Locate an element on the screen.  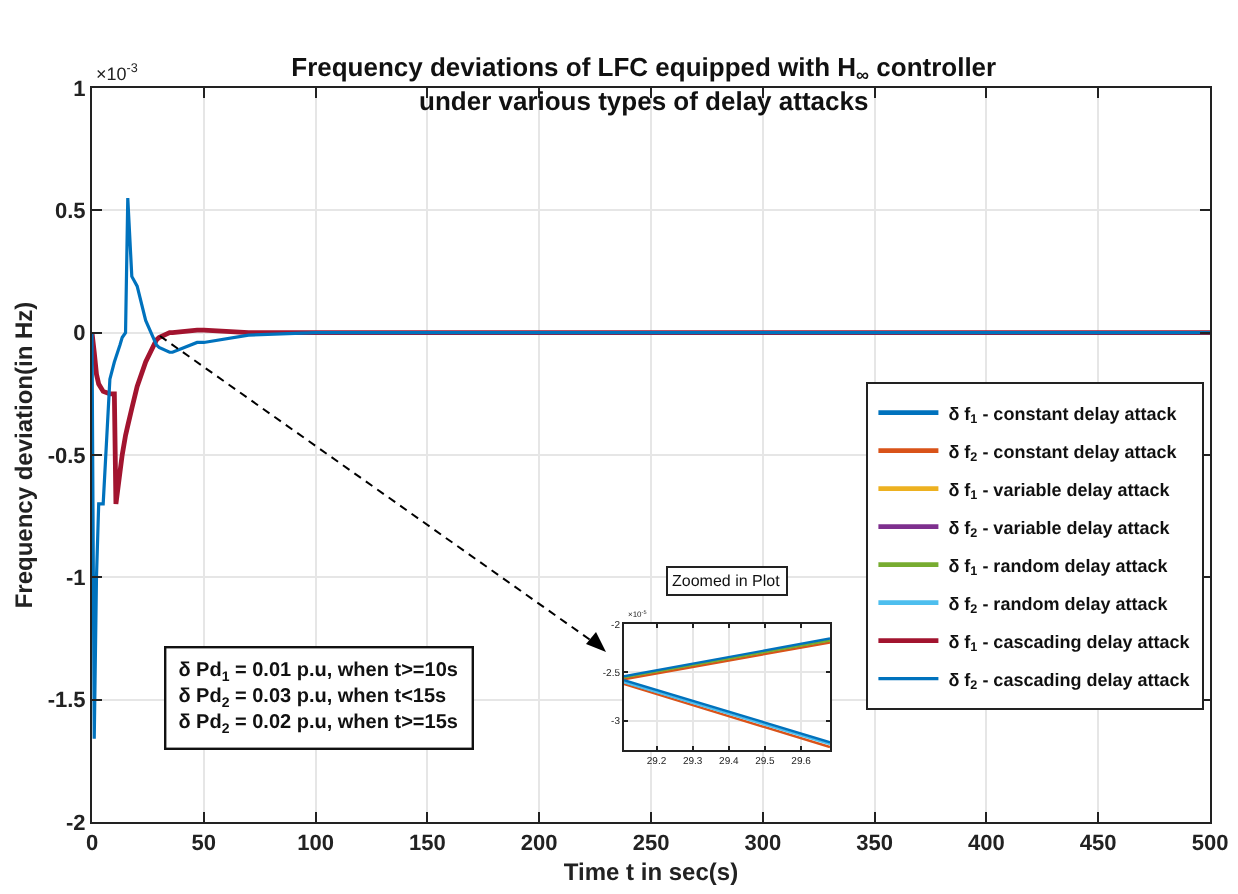
x-tick-label: 300 is located at coordinates (763, 844).